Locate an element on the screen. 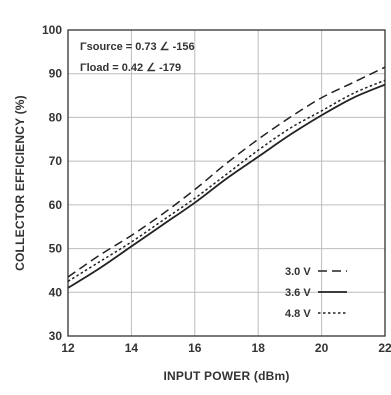 The height and width of the screenshot is (395, 391). x-tick-label: 12 is located at coordinates (68, 348).